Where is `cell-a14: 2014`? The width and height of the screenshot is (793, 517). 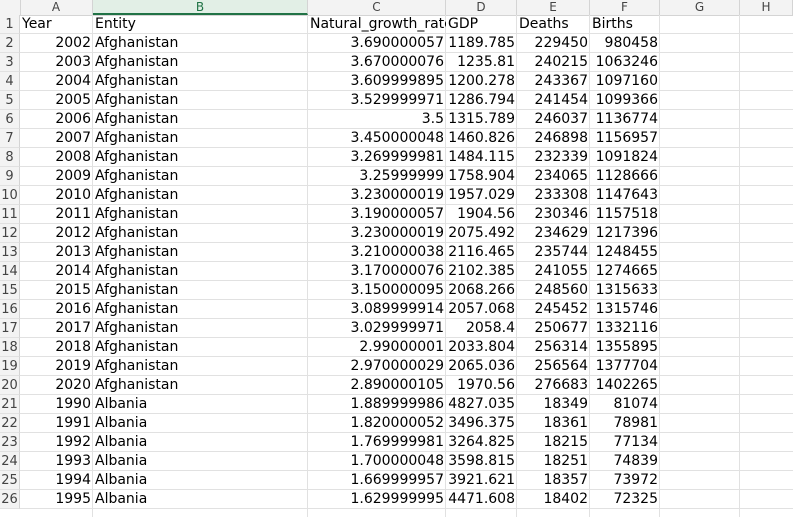 cell-a14: 2014 is located at coordinates (73, 271).